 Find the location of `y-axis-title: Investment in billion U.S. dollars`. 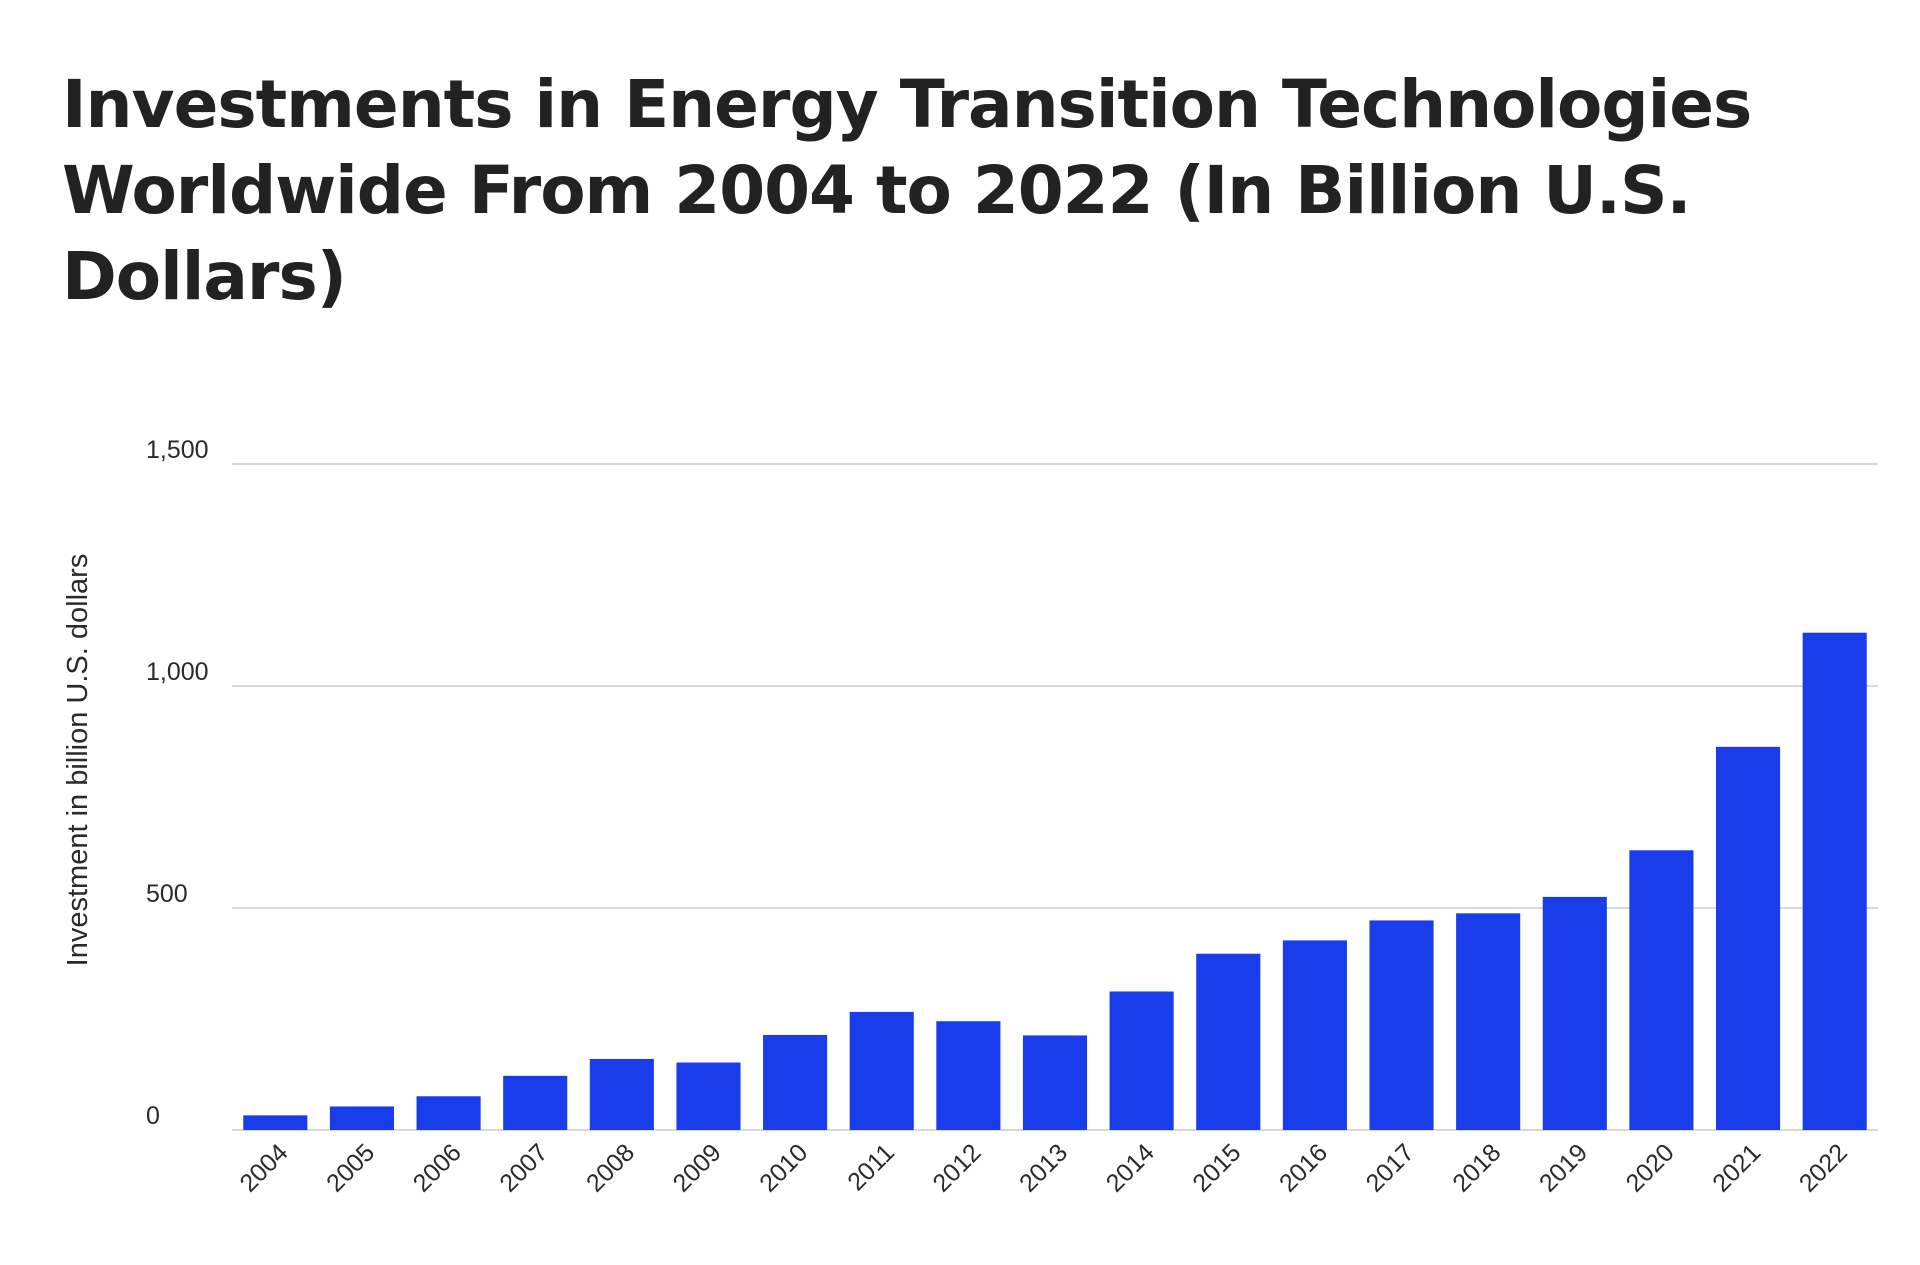

y-axis-title: Investment in billion U.S. dollars is located at coordinates (78, 760).